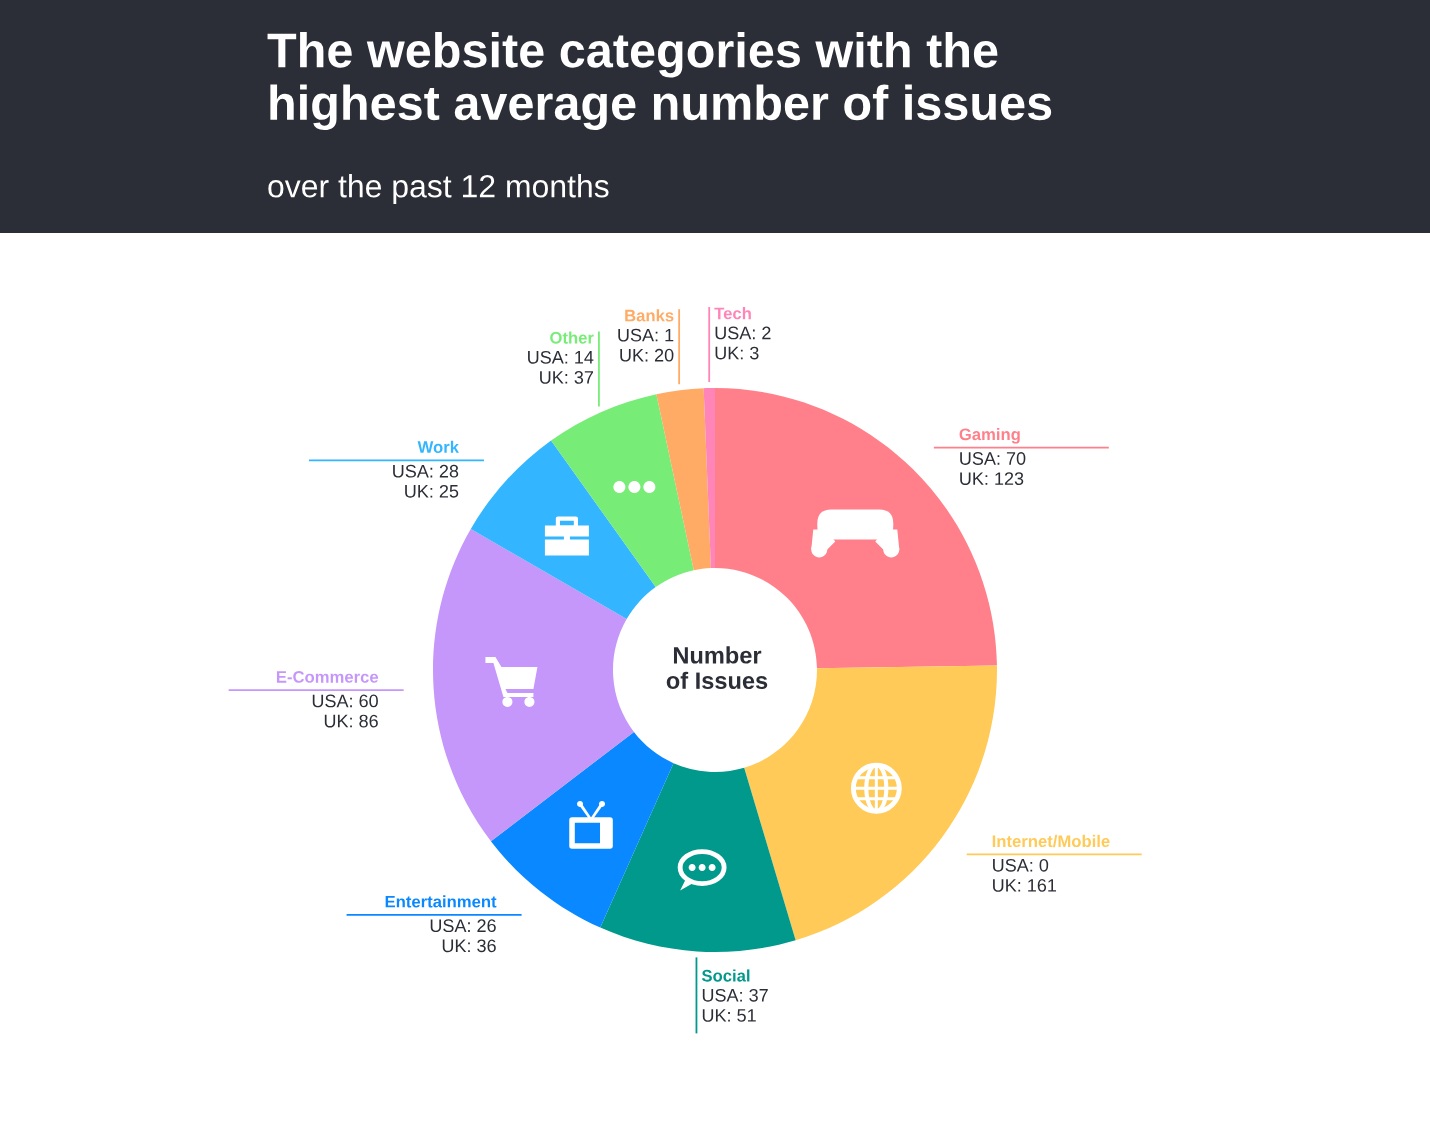 The height and width of the screenshot is (1125, 1430). What do you see at coordinates (438, 189) in the screenshot?
I see `chart-subtitle: over the past 12 months` at bounding box center [438, 189].